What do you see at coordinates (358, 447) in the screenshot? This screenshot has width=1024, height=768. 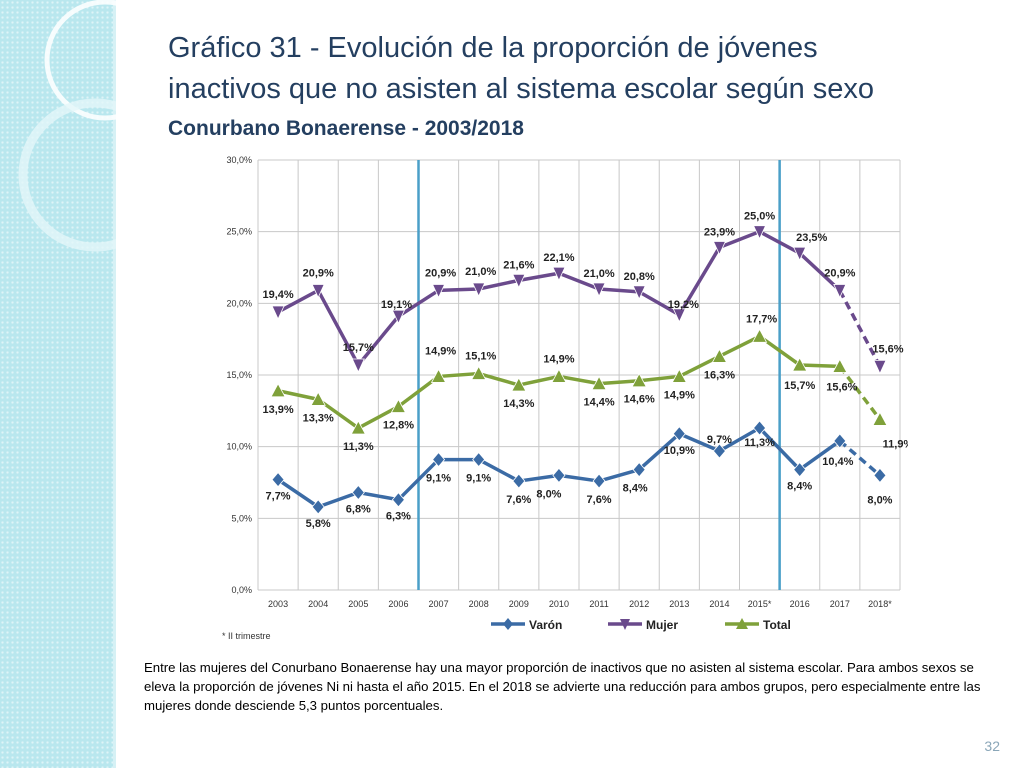 I see `data-label-total: 11,3%` at bounding box center [358, 447].